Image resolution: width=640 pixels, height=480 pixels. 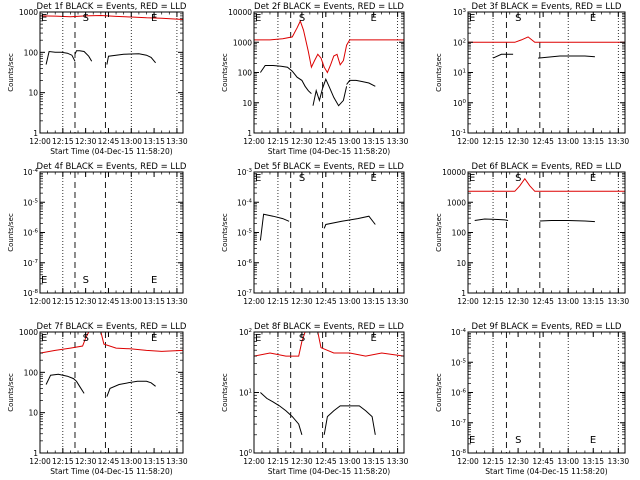 I want to click on panel-title: Det 8f BLACK = Events, RED = LLD, so click(x=329, y=327).